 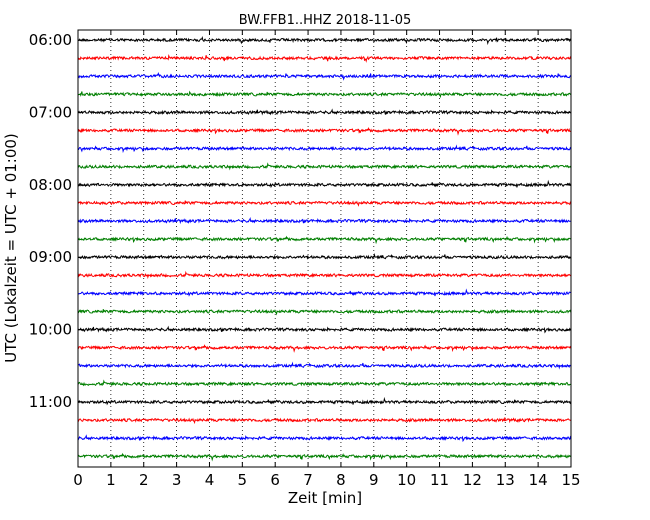 What do you see at coordinates (50, 112) in the screenshot?
I see `y-tick-label: 07:00` at bounding box center [50, 112].